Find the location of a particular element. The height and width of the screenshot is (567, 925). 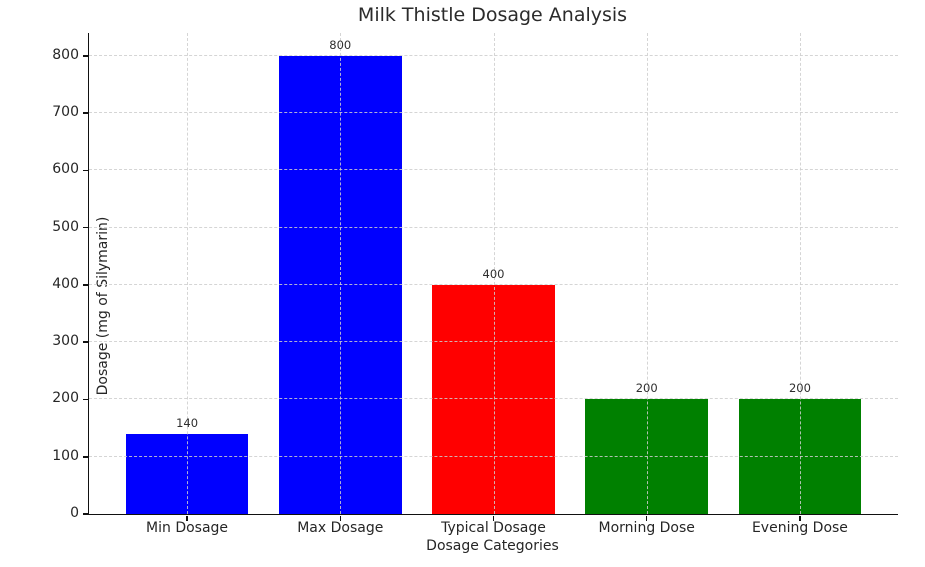

chart-title: Milk Thistle Dosage Analysis is located at coordinates (492, 15).